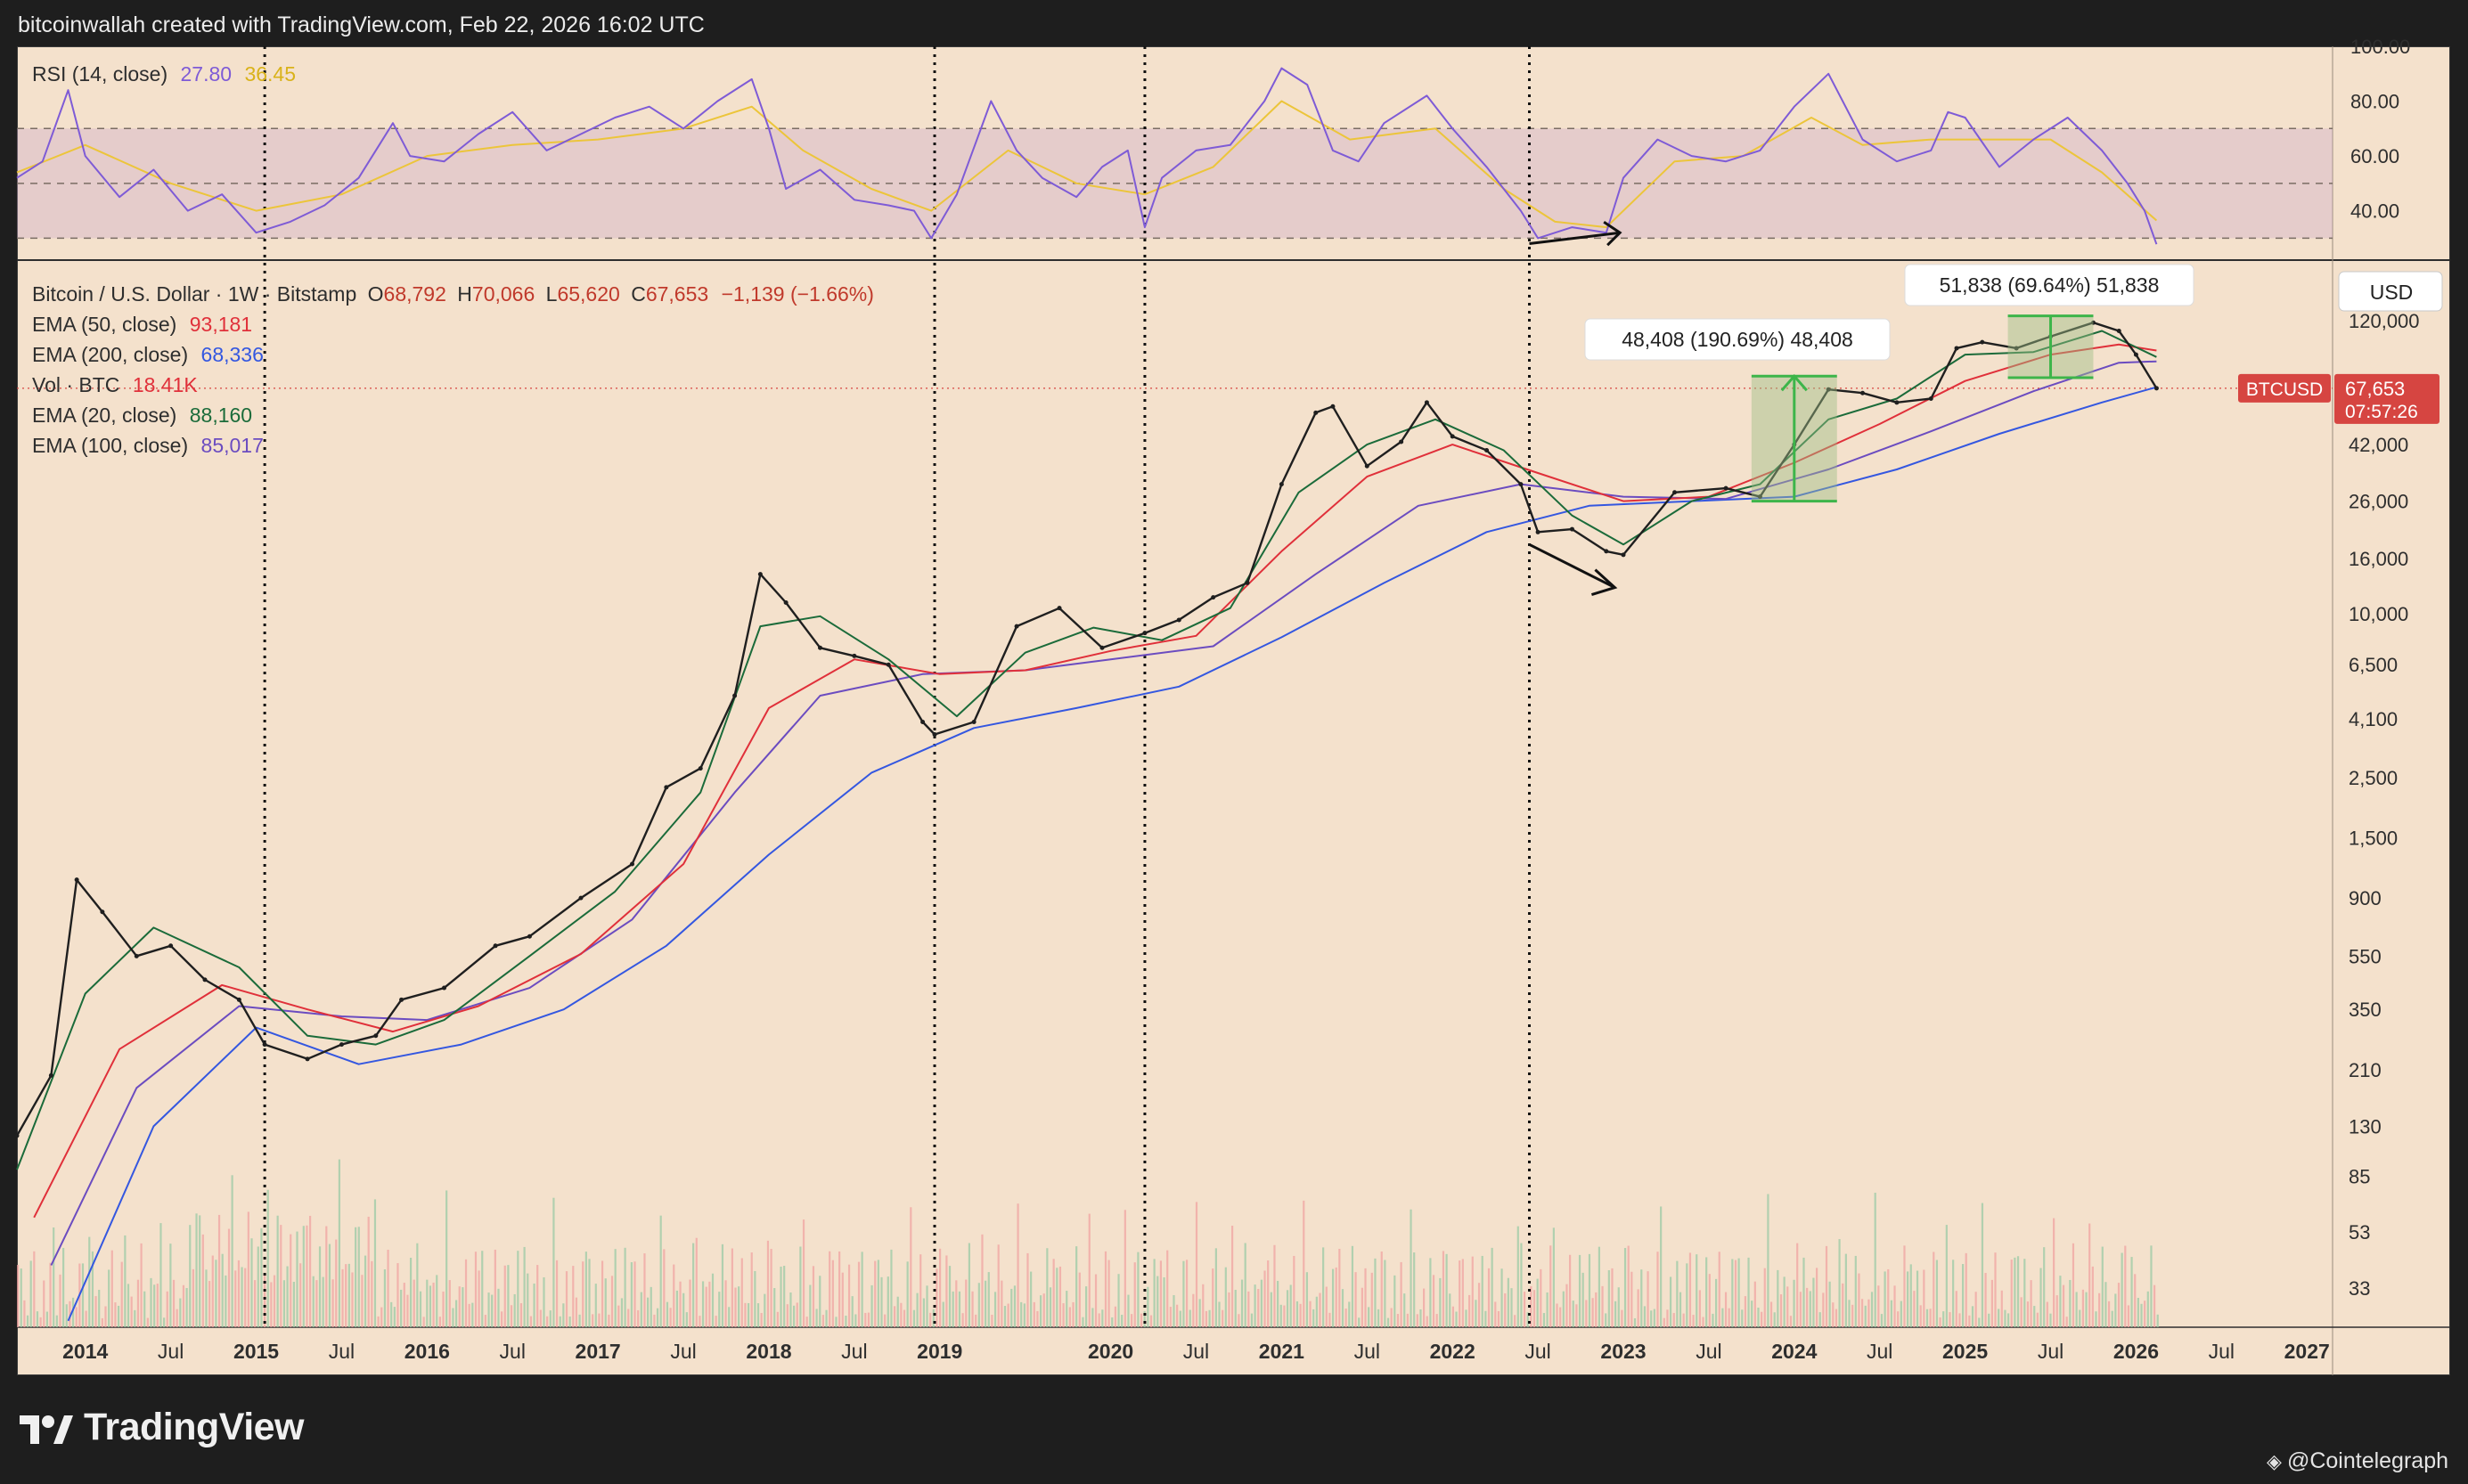 The height and width of the screenshot is (1484, 2468). Describe the element at coordinates (1737, 340) in the screenshot. I see `rally-label-box` at that location.